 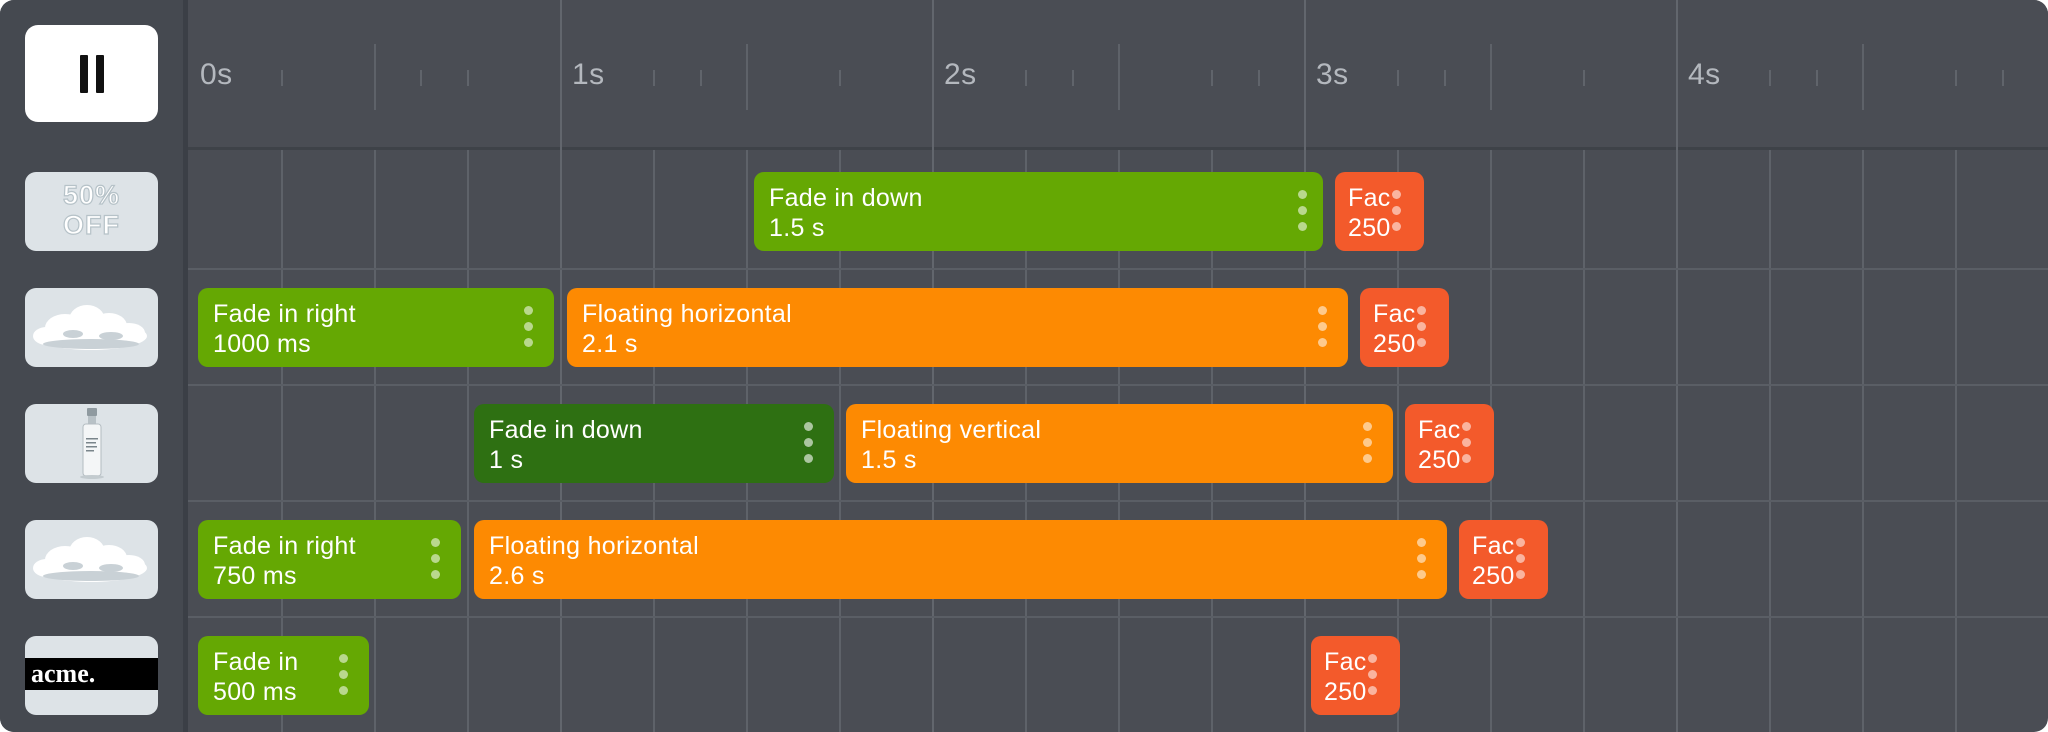 I want to click on clip-duration: 2.6 s, so click(x=517, y=576).